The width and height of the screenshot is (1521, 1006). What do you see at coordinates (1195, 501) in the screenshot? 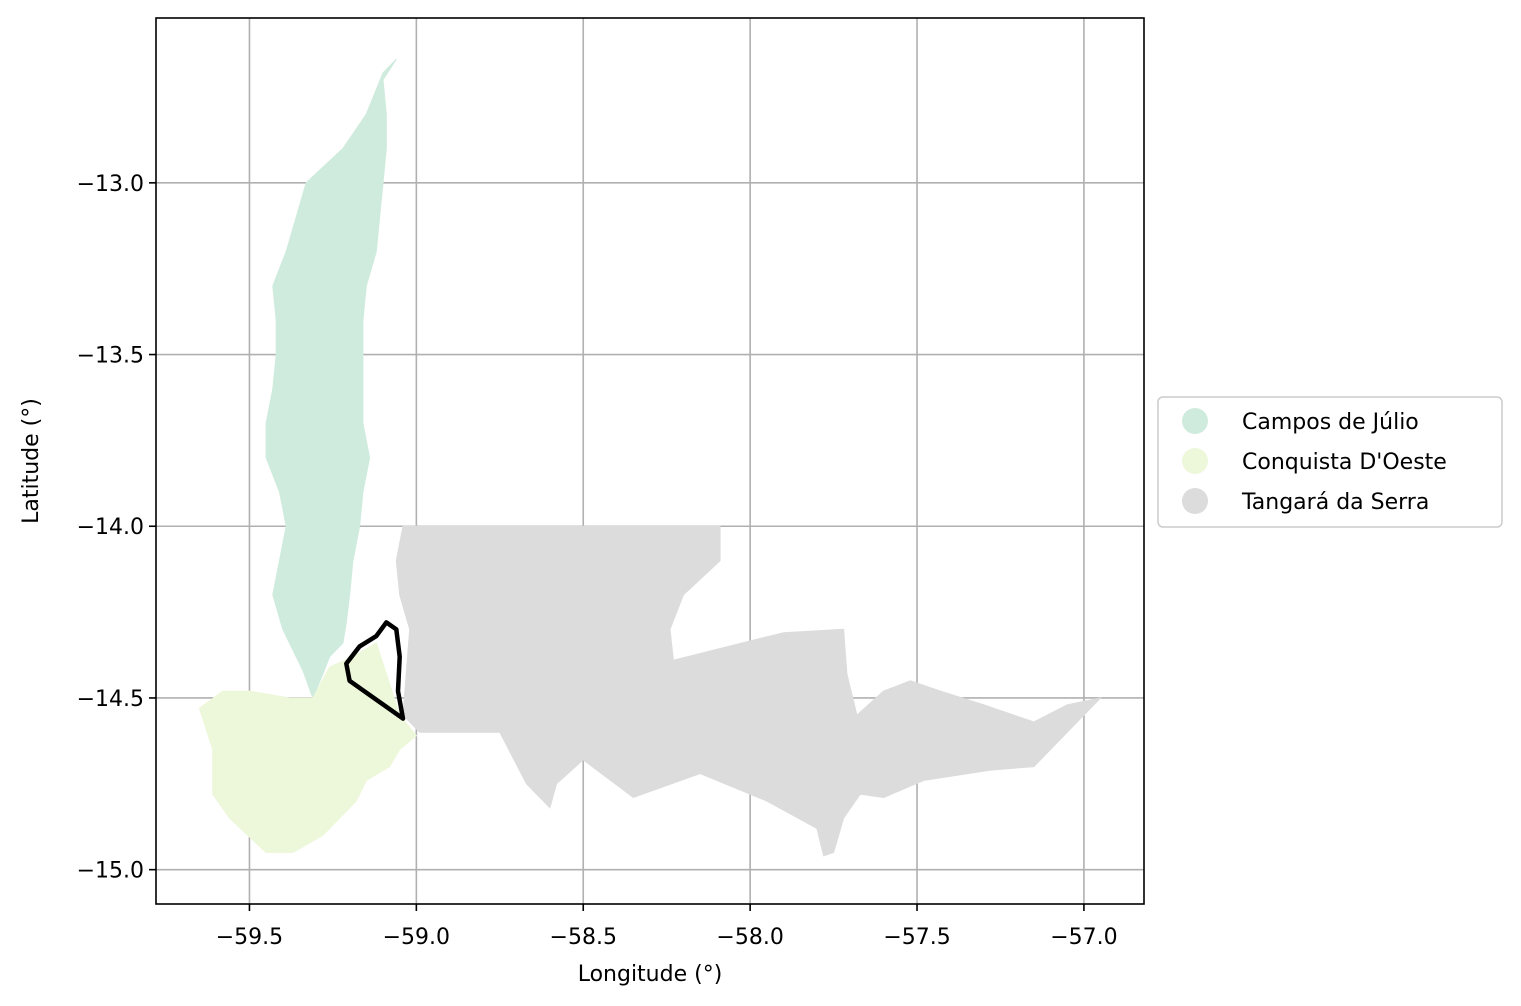
I see `legend-marker-tangara-da-serra` at bounding box center [1195, 501].